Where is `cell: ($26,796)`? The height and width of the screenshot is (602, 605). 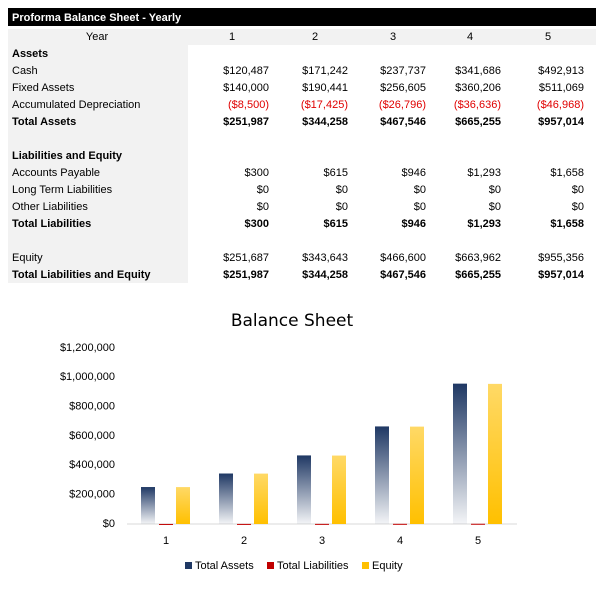 cell: ($26,796) is located at coordinates (402, 105).